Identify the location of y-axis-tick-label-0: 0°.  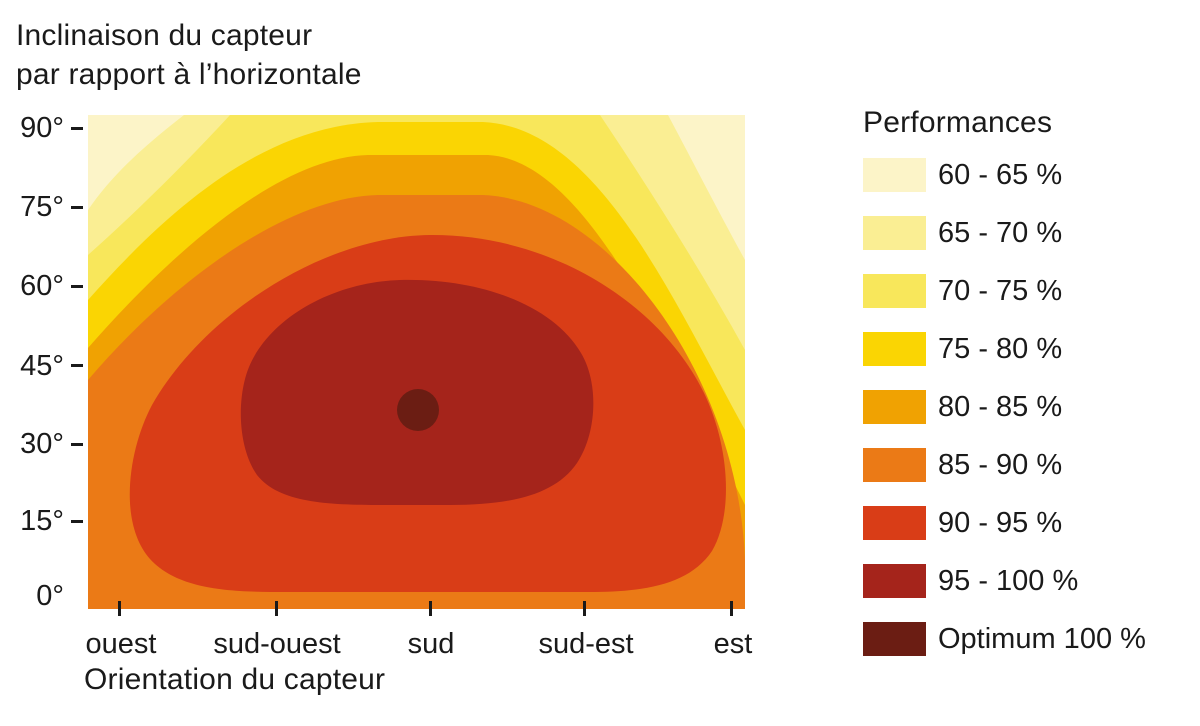
(50, 596).